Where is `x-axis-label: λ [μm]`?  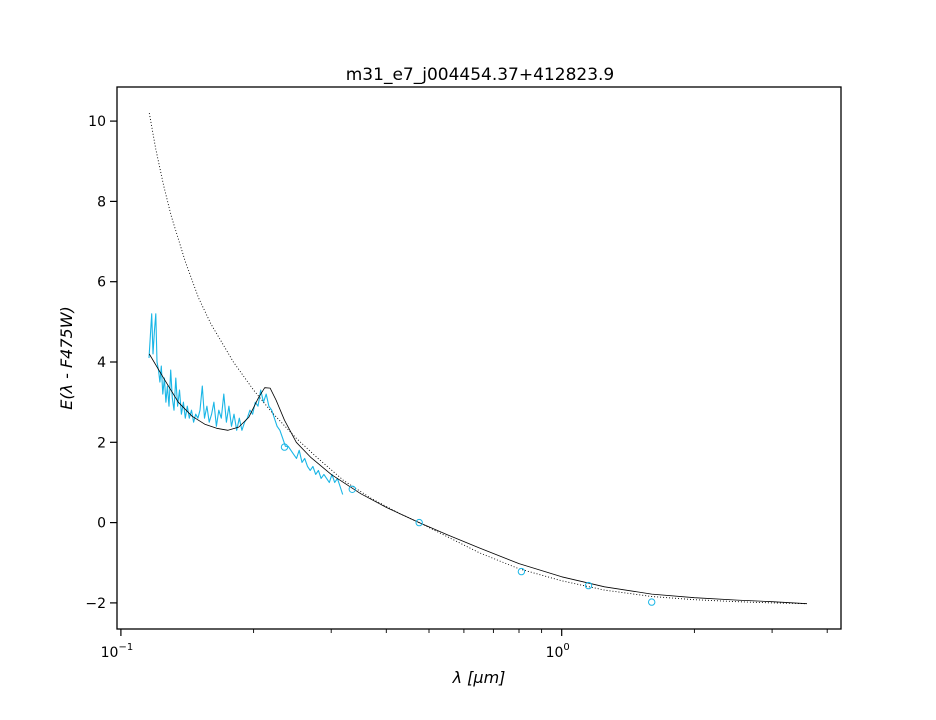
x-axis-label: λ [μm] is located at coordinates (479, 677).